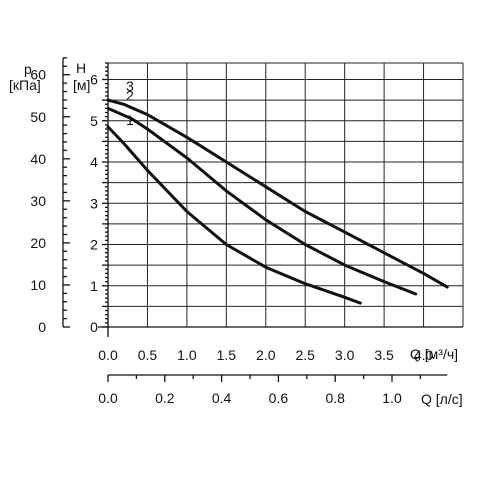  Describe the element at coordinates (28, 69) in the screenshot. I see `y-pressure-axis-title: p` at that location.